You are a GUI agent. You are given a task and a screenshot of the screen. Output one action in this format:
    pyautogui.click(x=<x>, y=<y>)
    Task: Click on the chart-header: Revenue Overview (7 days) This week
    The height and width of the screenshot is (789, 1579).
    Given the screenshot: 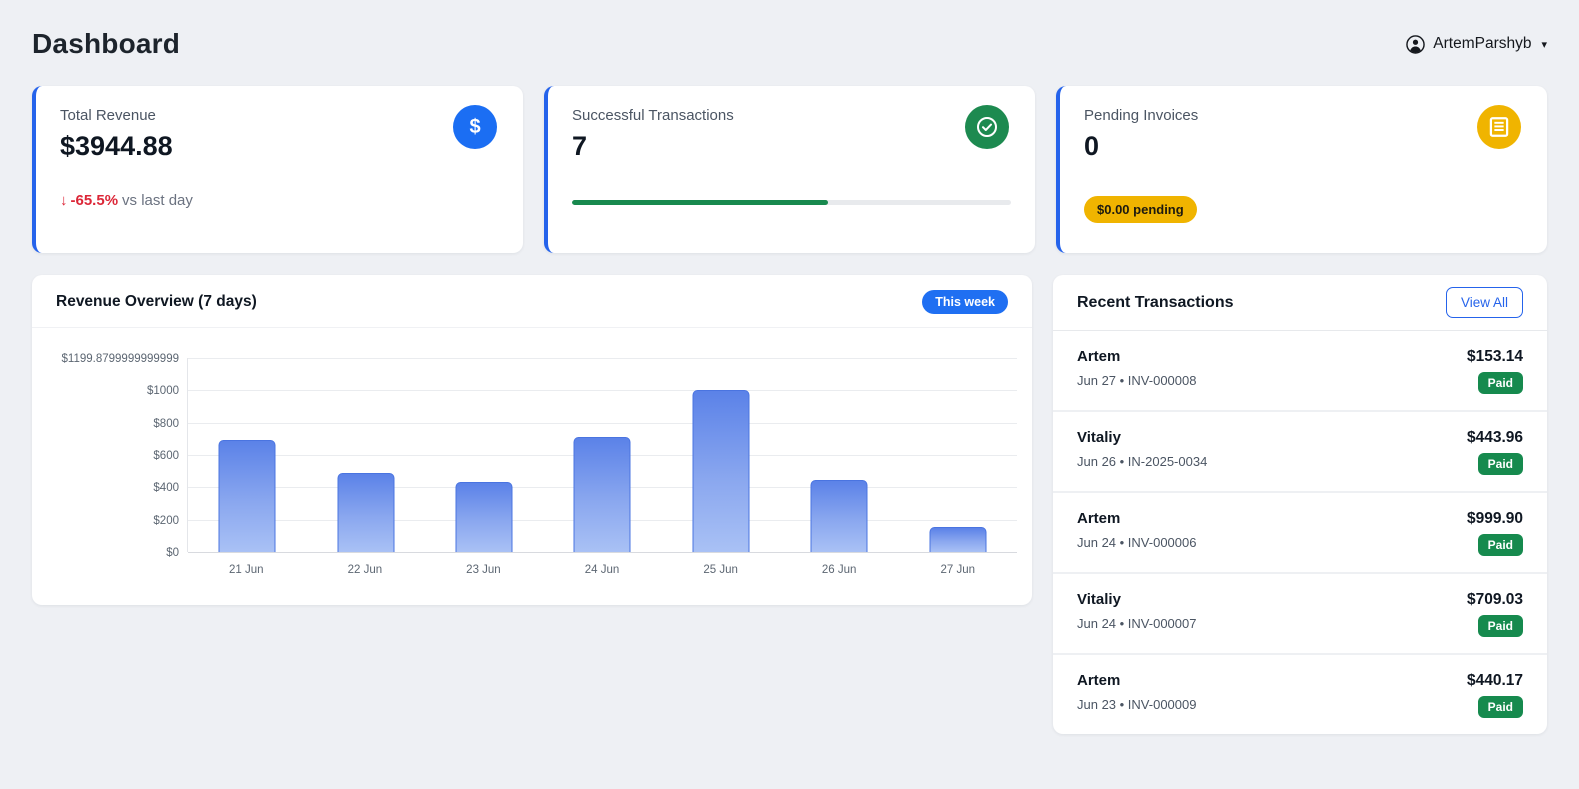 What is the action you would take?
    pyautogui.click(x=532, y=301)
    